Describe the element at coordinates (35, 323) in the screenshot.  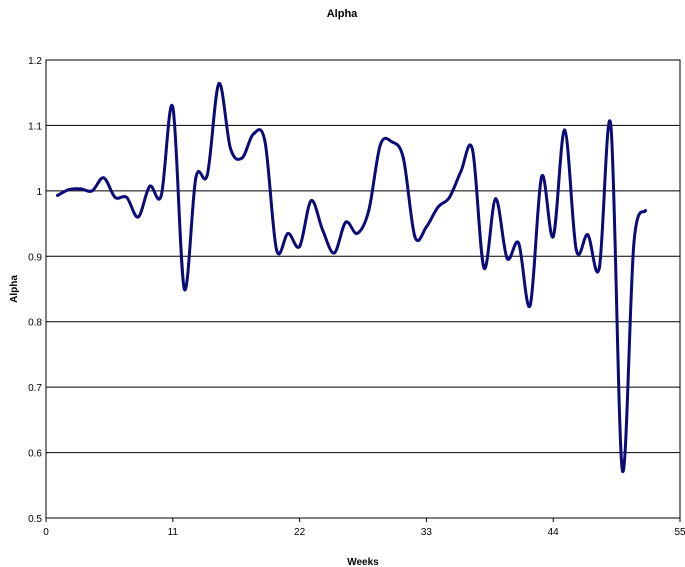
I see `y-tick-label: 0.8` at that location.